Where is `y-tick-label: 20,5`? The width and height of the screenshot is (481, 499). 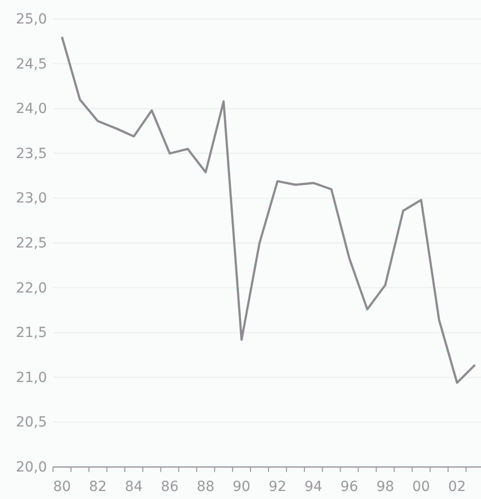 y-tick-label: 20,5 is located at coordinates (31, 422).